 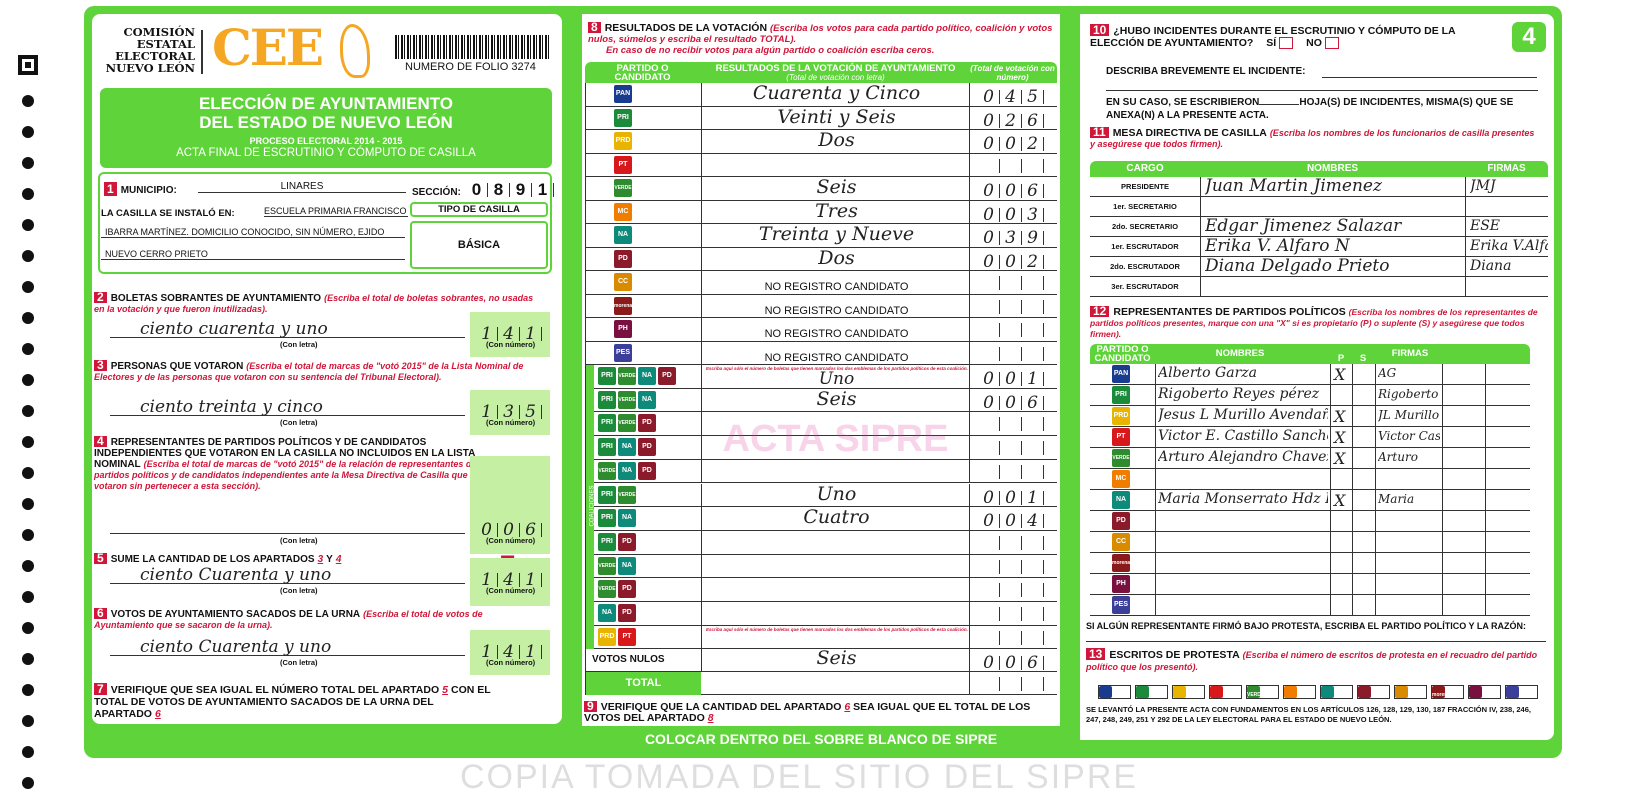 I want to click on protesta-box: PES, so click(x=1521, y=692).